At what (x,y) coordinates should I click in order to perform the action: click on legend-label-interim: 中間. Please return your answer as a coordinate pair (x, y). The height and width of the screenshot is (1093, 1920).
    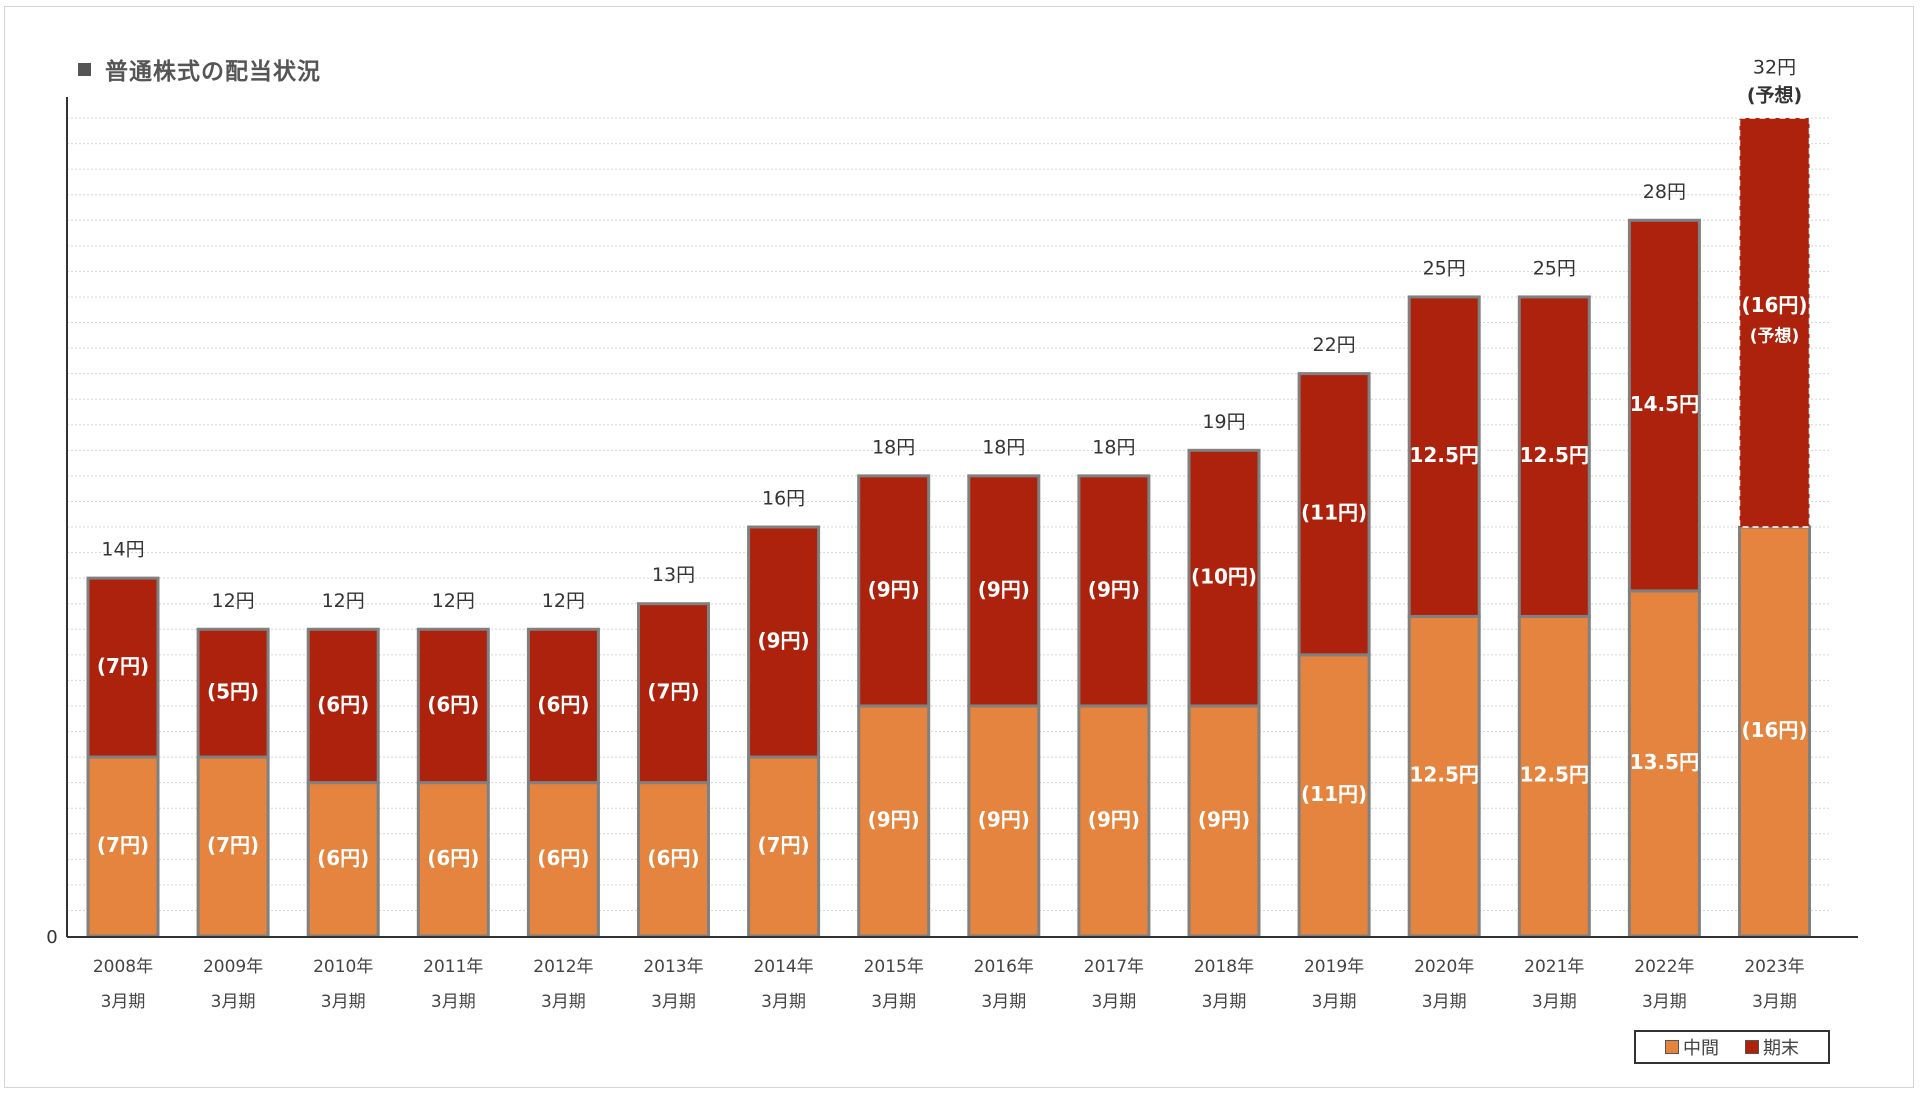
    Looking at the image, I should click on (1701, 1048).